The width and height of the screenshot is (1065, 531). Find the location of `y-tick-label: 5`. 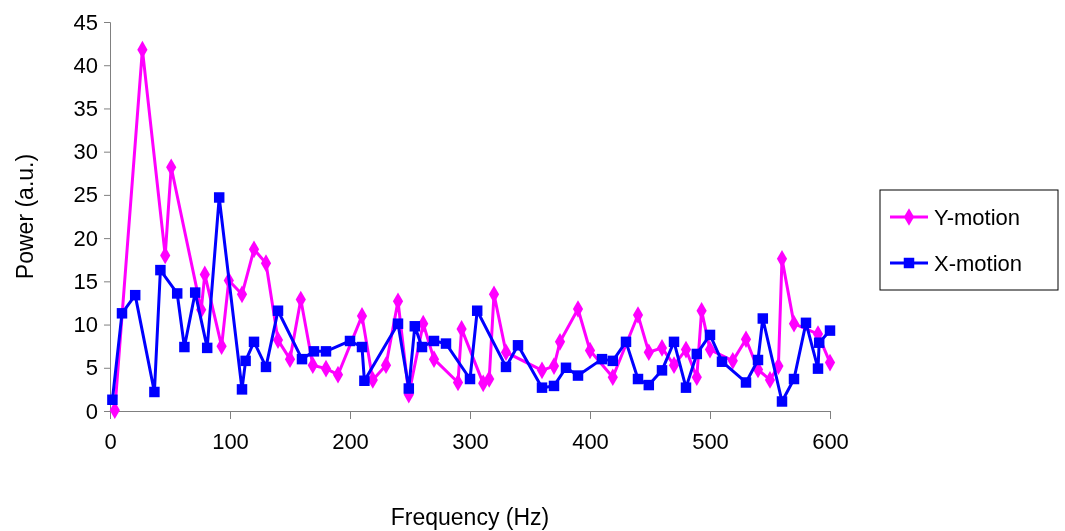

y-tick-label: 5 is located at coordinates (91, 368).